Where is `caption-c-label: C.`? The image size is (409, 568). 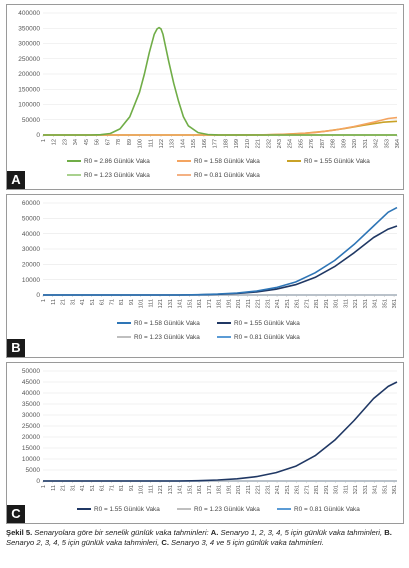
caption-c-label: C. is located at coordinates (165, 542).